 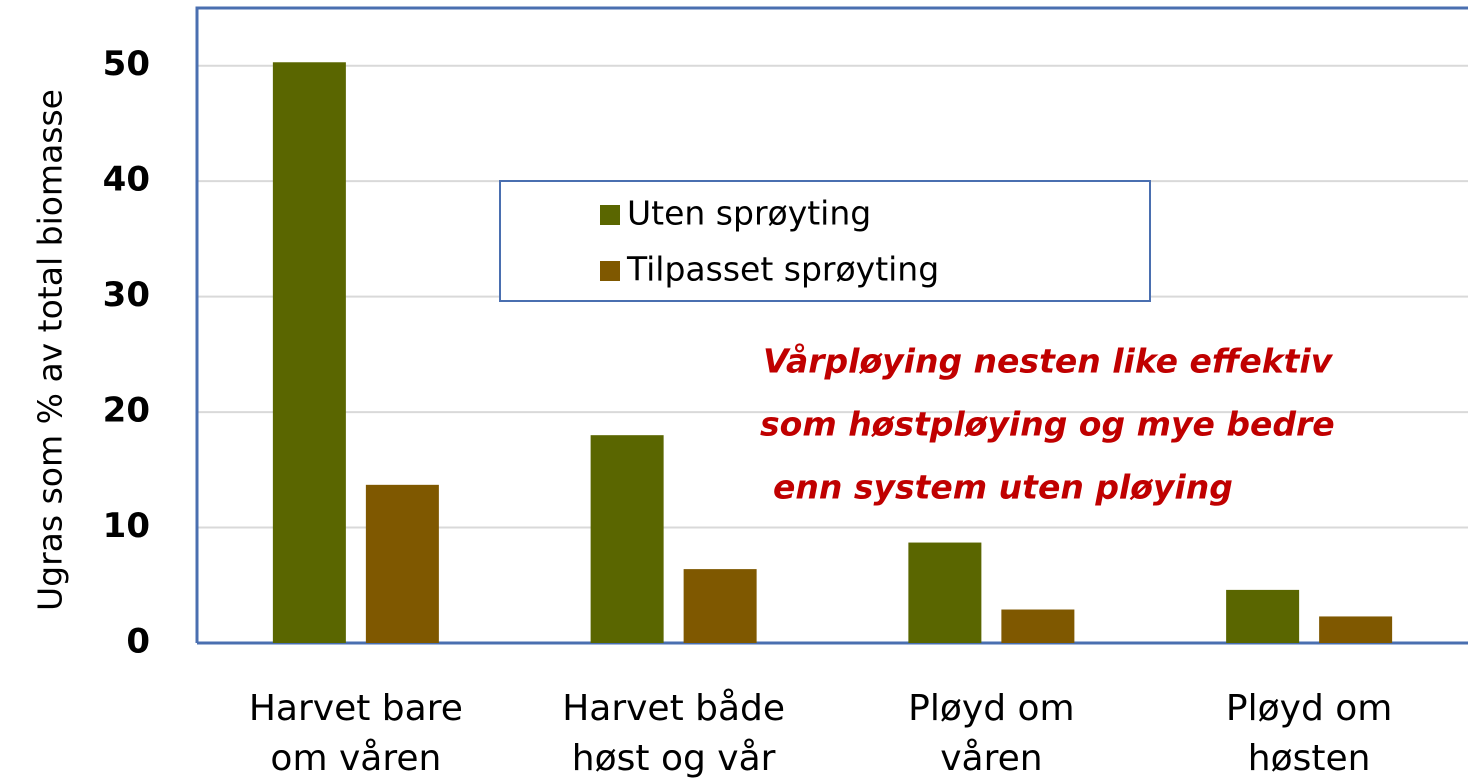 I want to click on x-tick-label: høst og vår, so click(x=674, y=758).